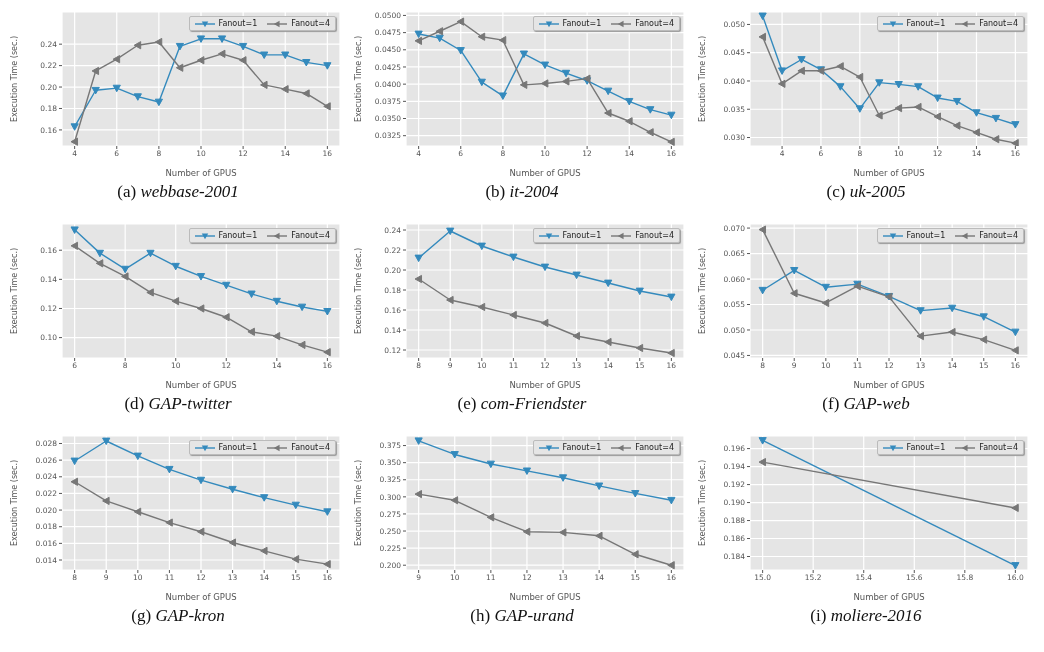 The width and height of the screenshot is (1044, 652). Describe the element at coordinates (866, 616) in the screenshot. I see `text: (i) moliere-2016` at that location.